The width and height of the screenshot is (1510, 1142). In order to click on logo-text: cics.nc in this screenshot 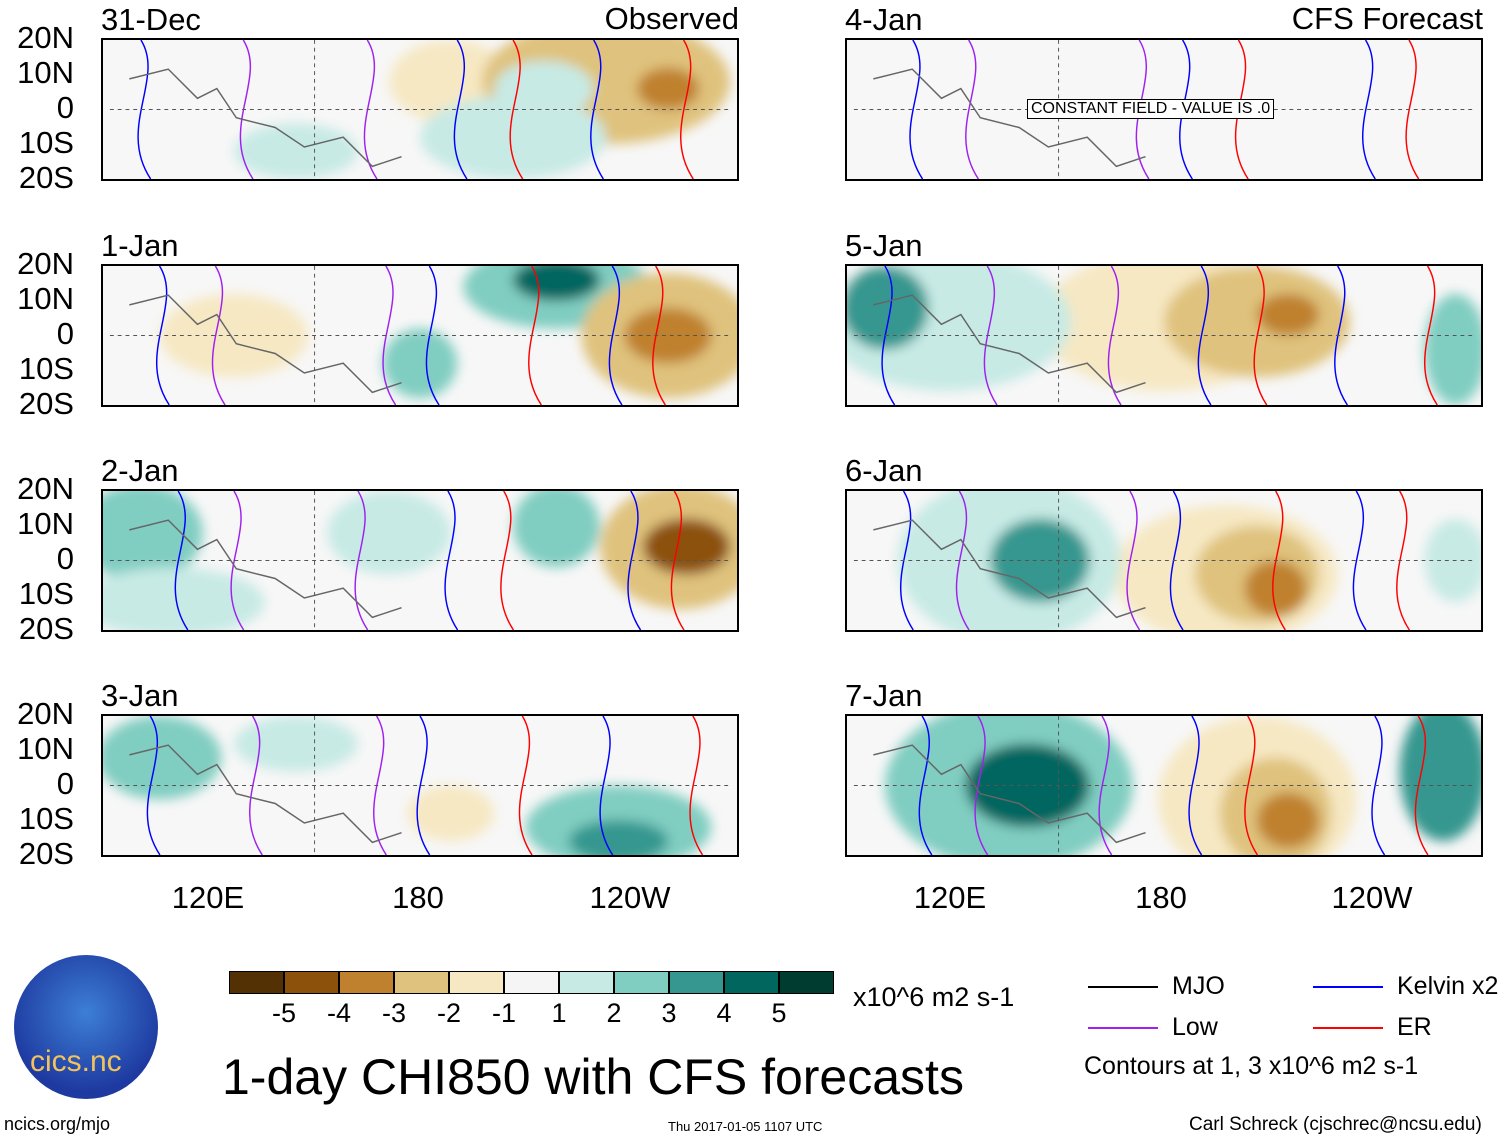, I will do `click(76, 1061)`.